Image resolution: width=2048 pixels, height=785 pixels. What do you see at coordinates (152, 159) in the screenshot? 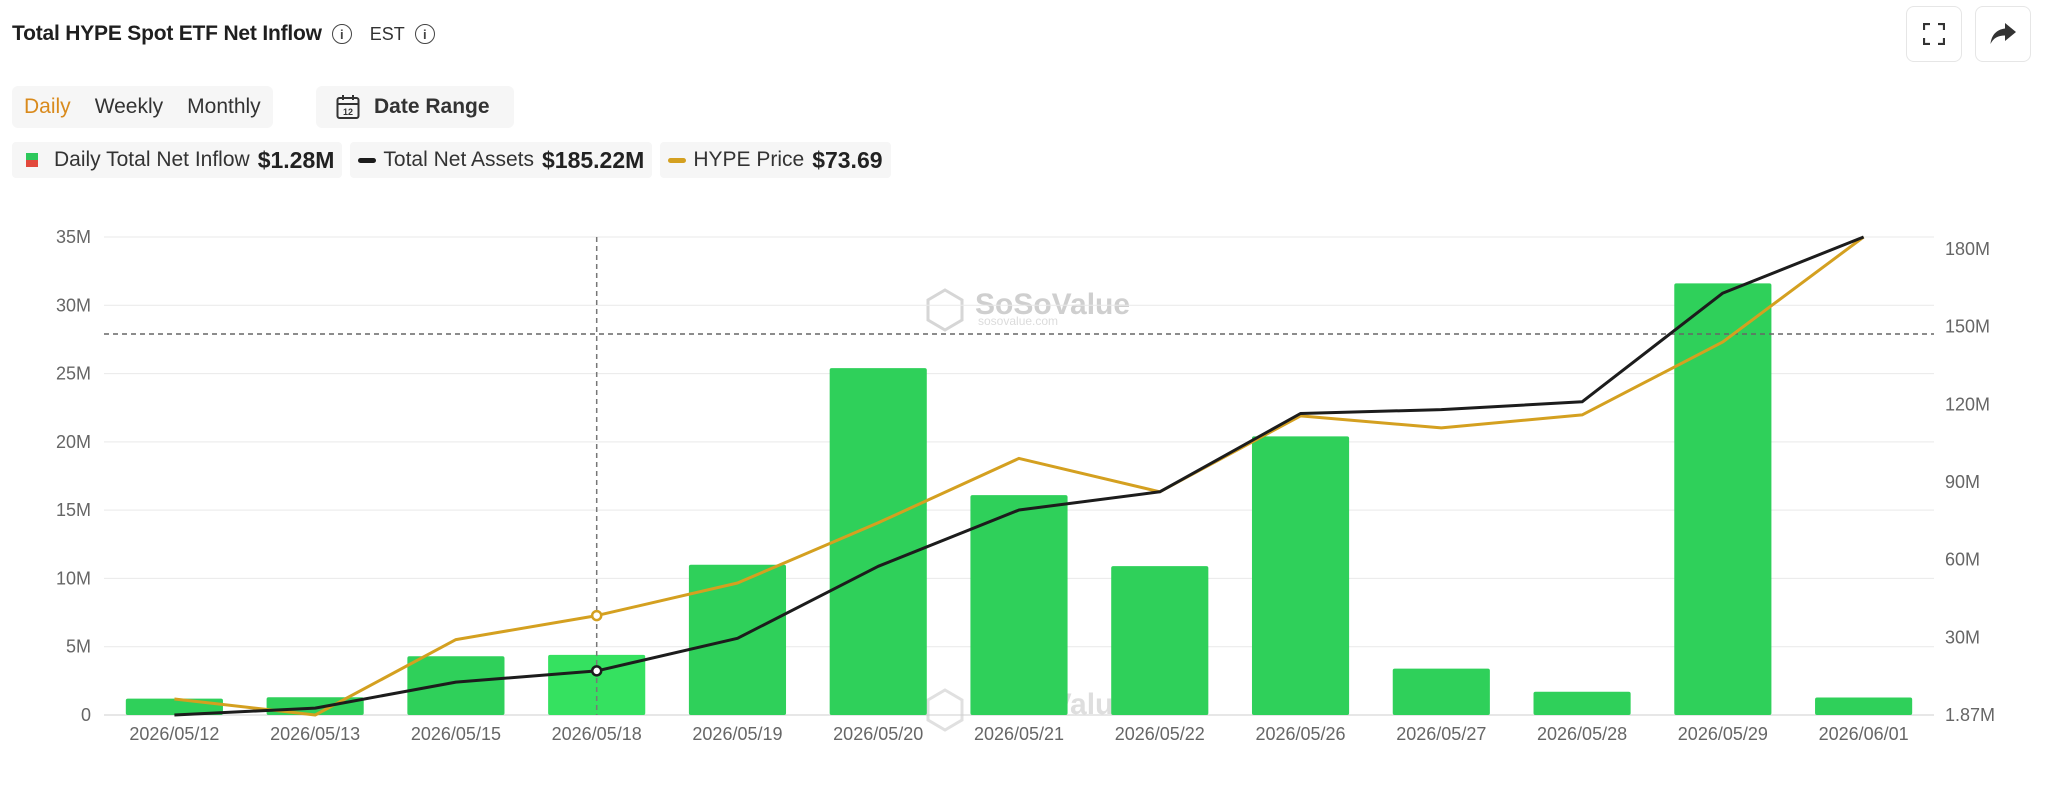
I see `legend-label-net-inflow: Daily Total Net Inflow` at bounding box center [152, 159].